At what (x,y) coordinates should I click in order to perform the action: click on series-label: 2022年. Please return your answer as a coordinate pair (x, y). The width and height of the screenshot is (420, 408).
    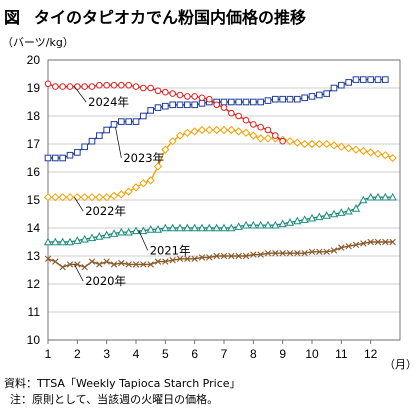
    Looking at the image, I should click on (105, 211).